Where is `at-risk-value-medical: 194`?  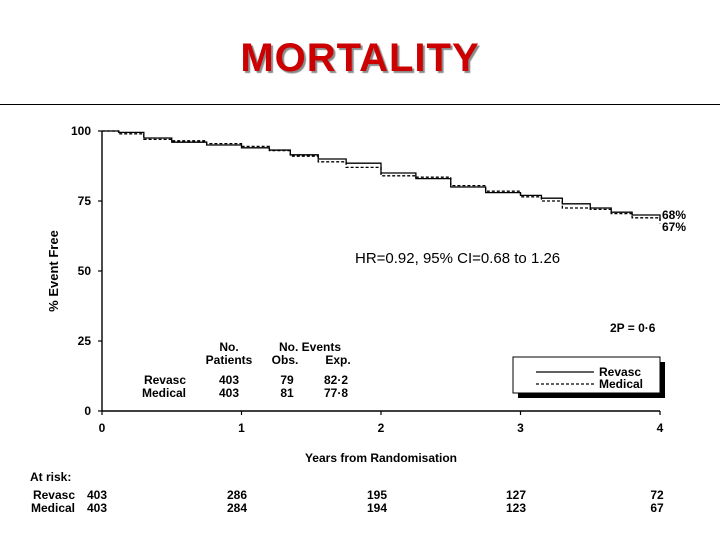
at-risk-value-medical: 194 is located at coordinates (377, 508).